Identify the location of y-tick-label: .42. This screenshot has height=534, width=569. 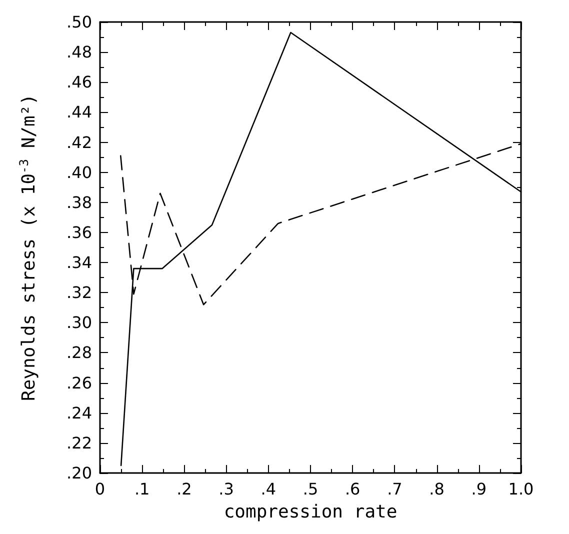
(79, 142).